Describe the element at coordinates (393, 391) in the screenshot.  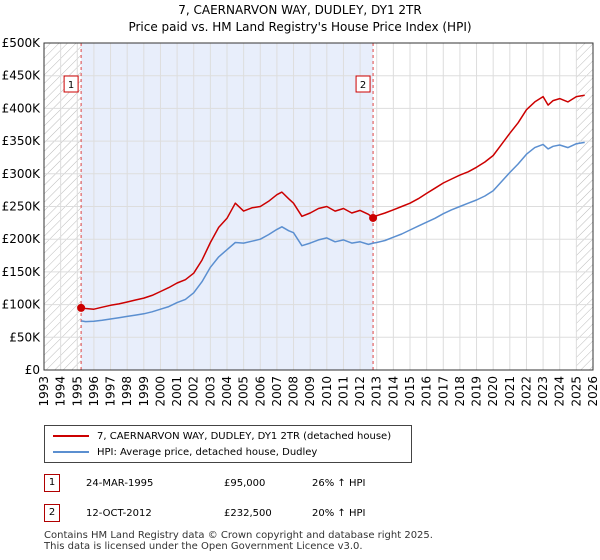
I see `x-tick-label: 2014` at that location.